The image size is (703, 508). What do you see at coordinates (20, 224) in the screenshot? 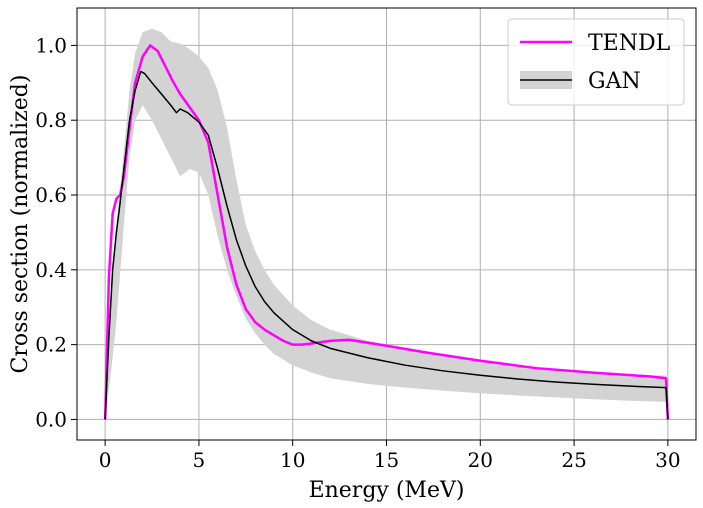
I see `y-axis-title: Cross section (normalized)` at bounding box center [20, 224].